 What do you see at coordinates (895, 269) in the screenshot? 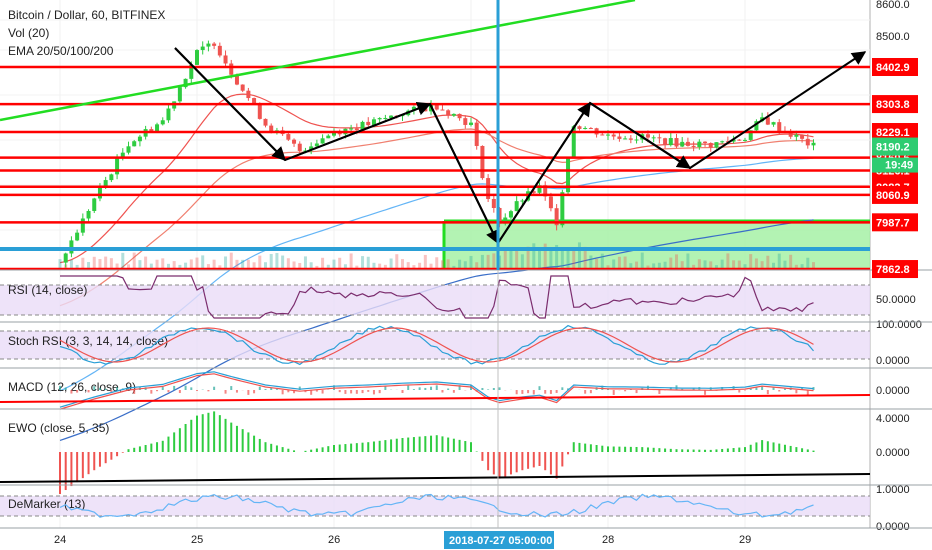
I see `level-tag-7862.8` at bounding box center [895, 269].